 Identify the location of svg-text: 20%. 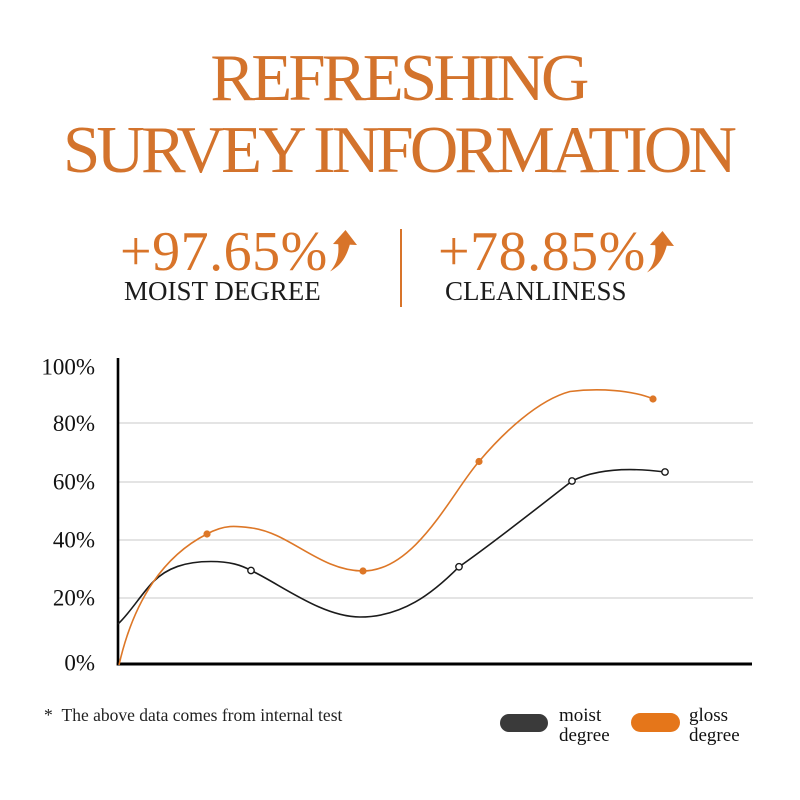
(74, 598).